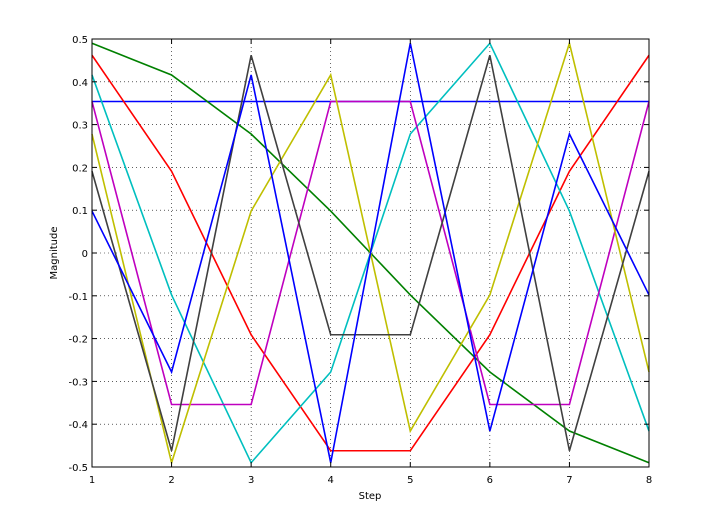  What do you see at coordinates (80, 168) in the screenshot?
I see `y-tick-label: 0.2` at bounding box center [80, 168].